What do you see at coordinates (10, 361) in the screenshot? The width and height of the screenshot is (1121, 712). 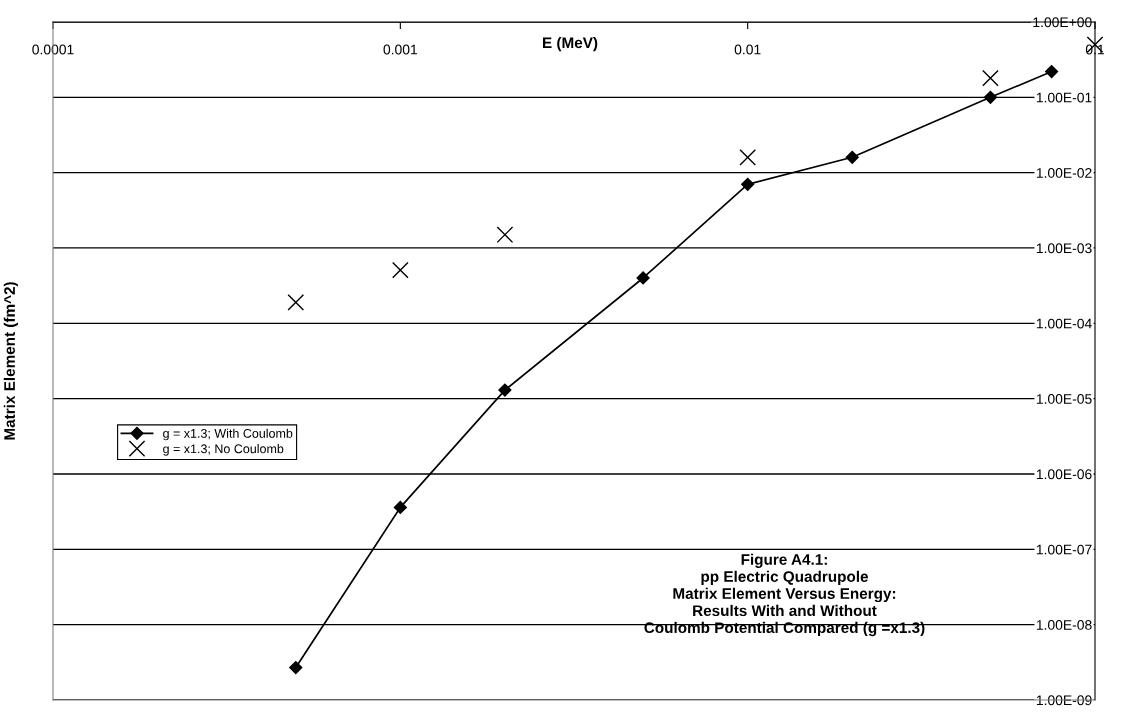 I see `y-axis-title: Matrix Element (fm^2)` at bounding box center [10, 361].